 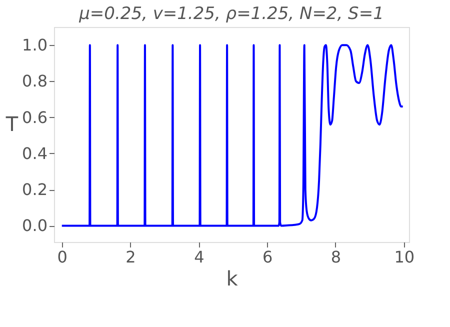 What do you see at coordinates (232, 278) in the screenshot?
I see `x-axis-title: k` at bounding box center [232, 278].